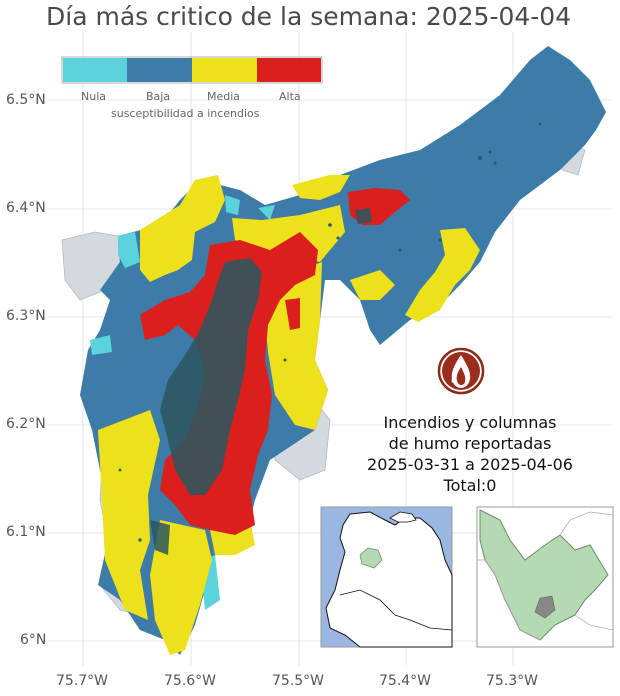  Describe the element at coordinates (405, 681) in the screenshot. I see `x-tick-75-4: 75.4°W` at that location.